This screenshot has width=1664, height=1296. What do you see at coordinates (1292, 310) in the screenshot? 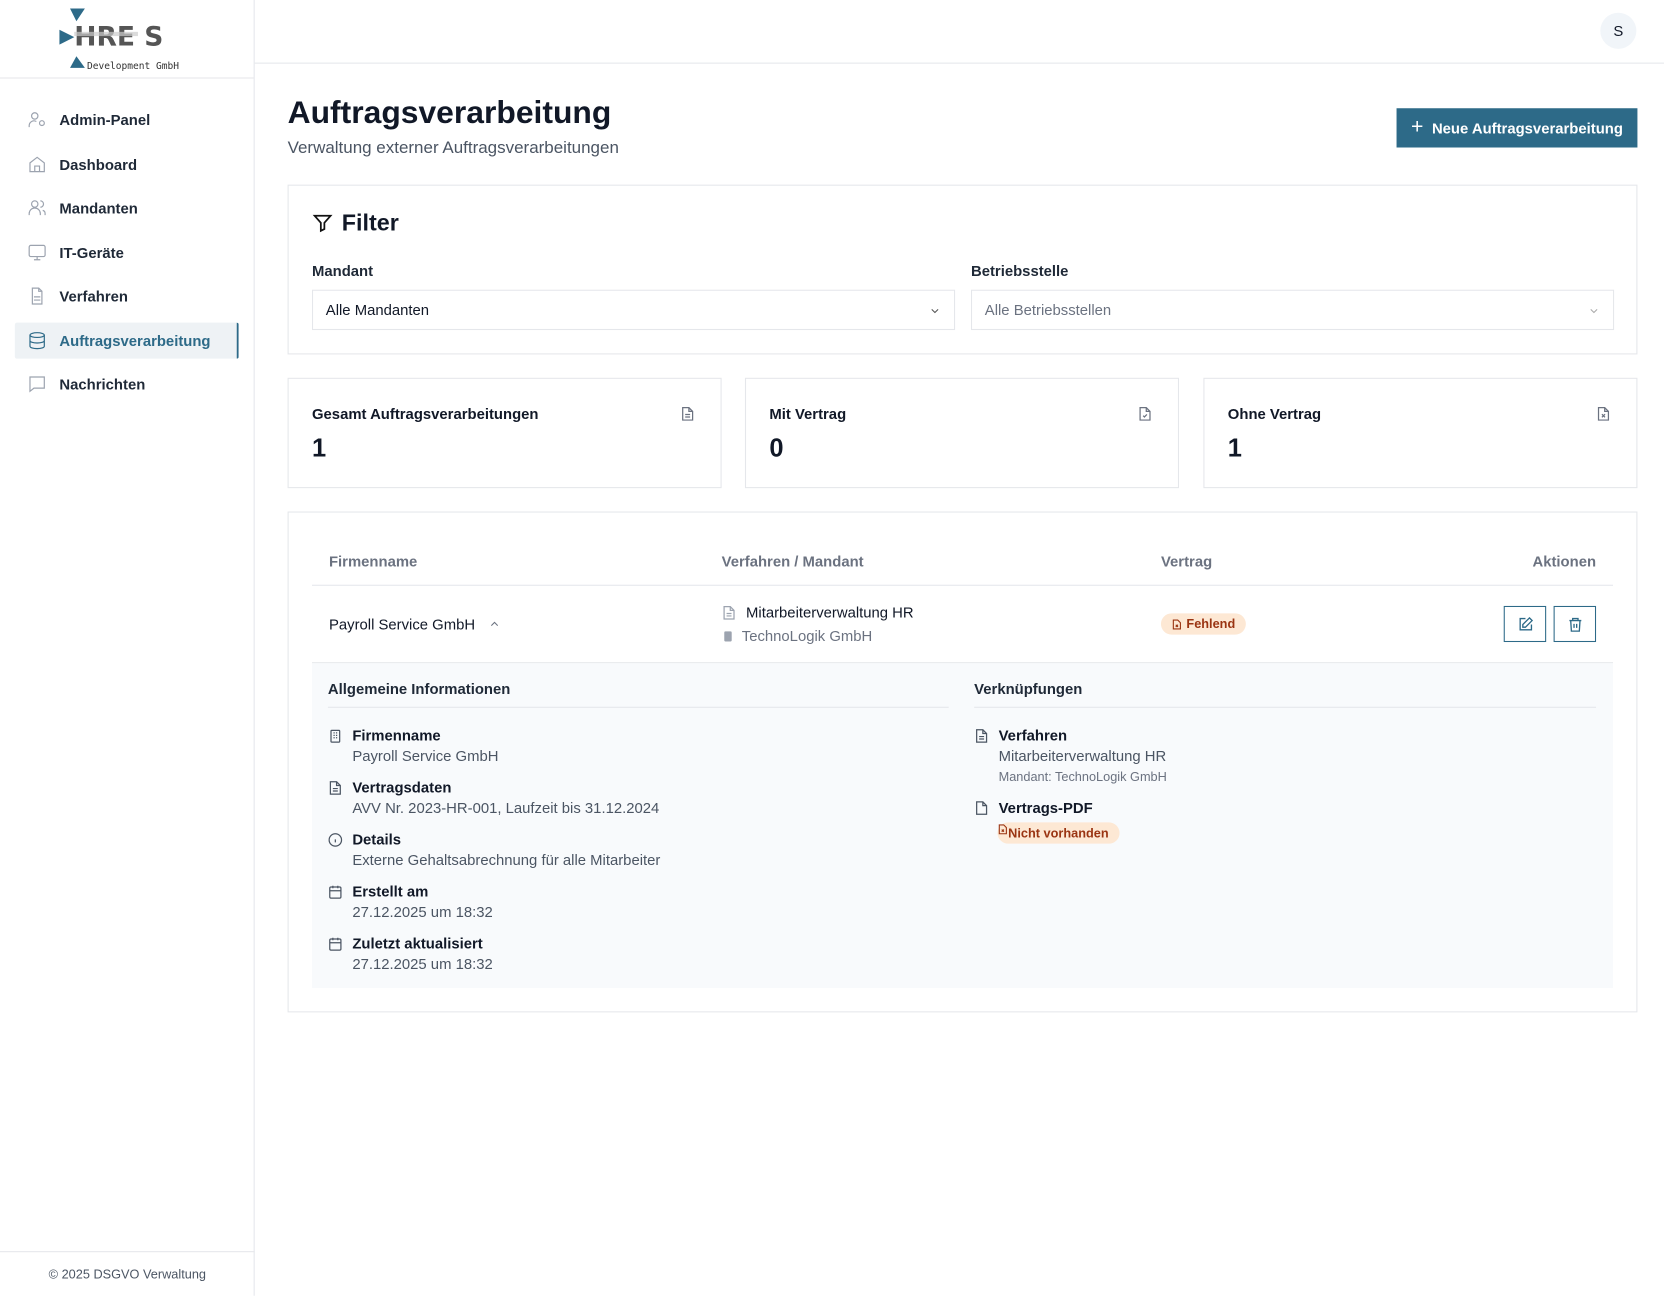
I see `betriebsstelle-select: Alle Betriebsstellen` at bounding box center [1292, 310].